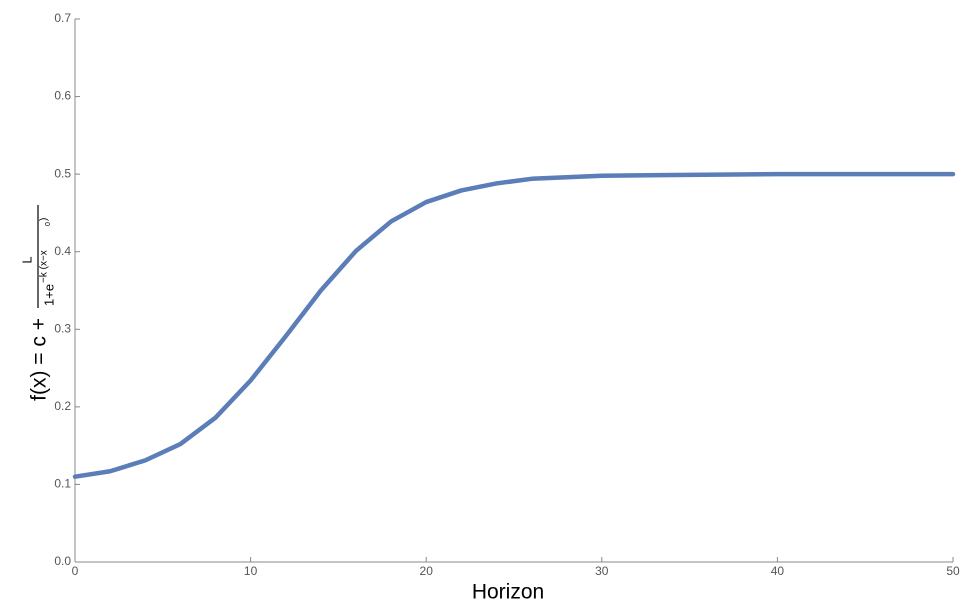 The image size is (964, 605). I want to click on y-tick-label: 0.0, so click(62, 561).